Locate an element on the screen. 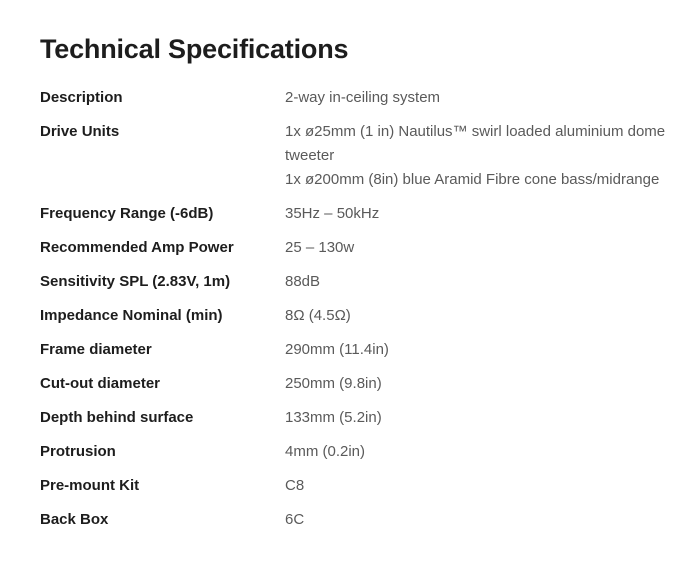 Image resolution: width=700 pixels, height=584 pixels. spec-value: 25 – 130w is located at coordinates (319, 248).